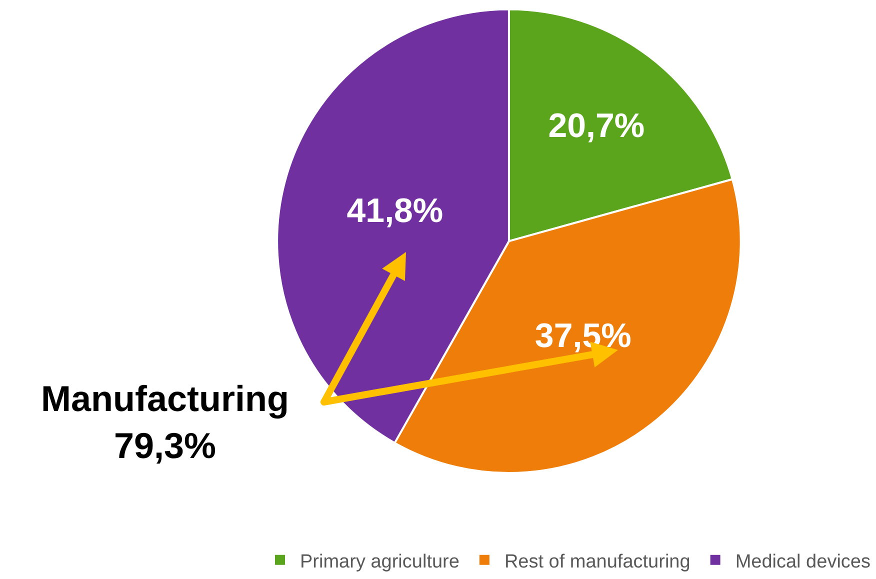 Image resolution: width=876 pixels, height=579 pixels. I want to click on text: Manufacturing 79,3%, so click(165, 422).